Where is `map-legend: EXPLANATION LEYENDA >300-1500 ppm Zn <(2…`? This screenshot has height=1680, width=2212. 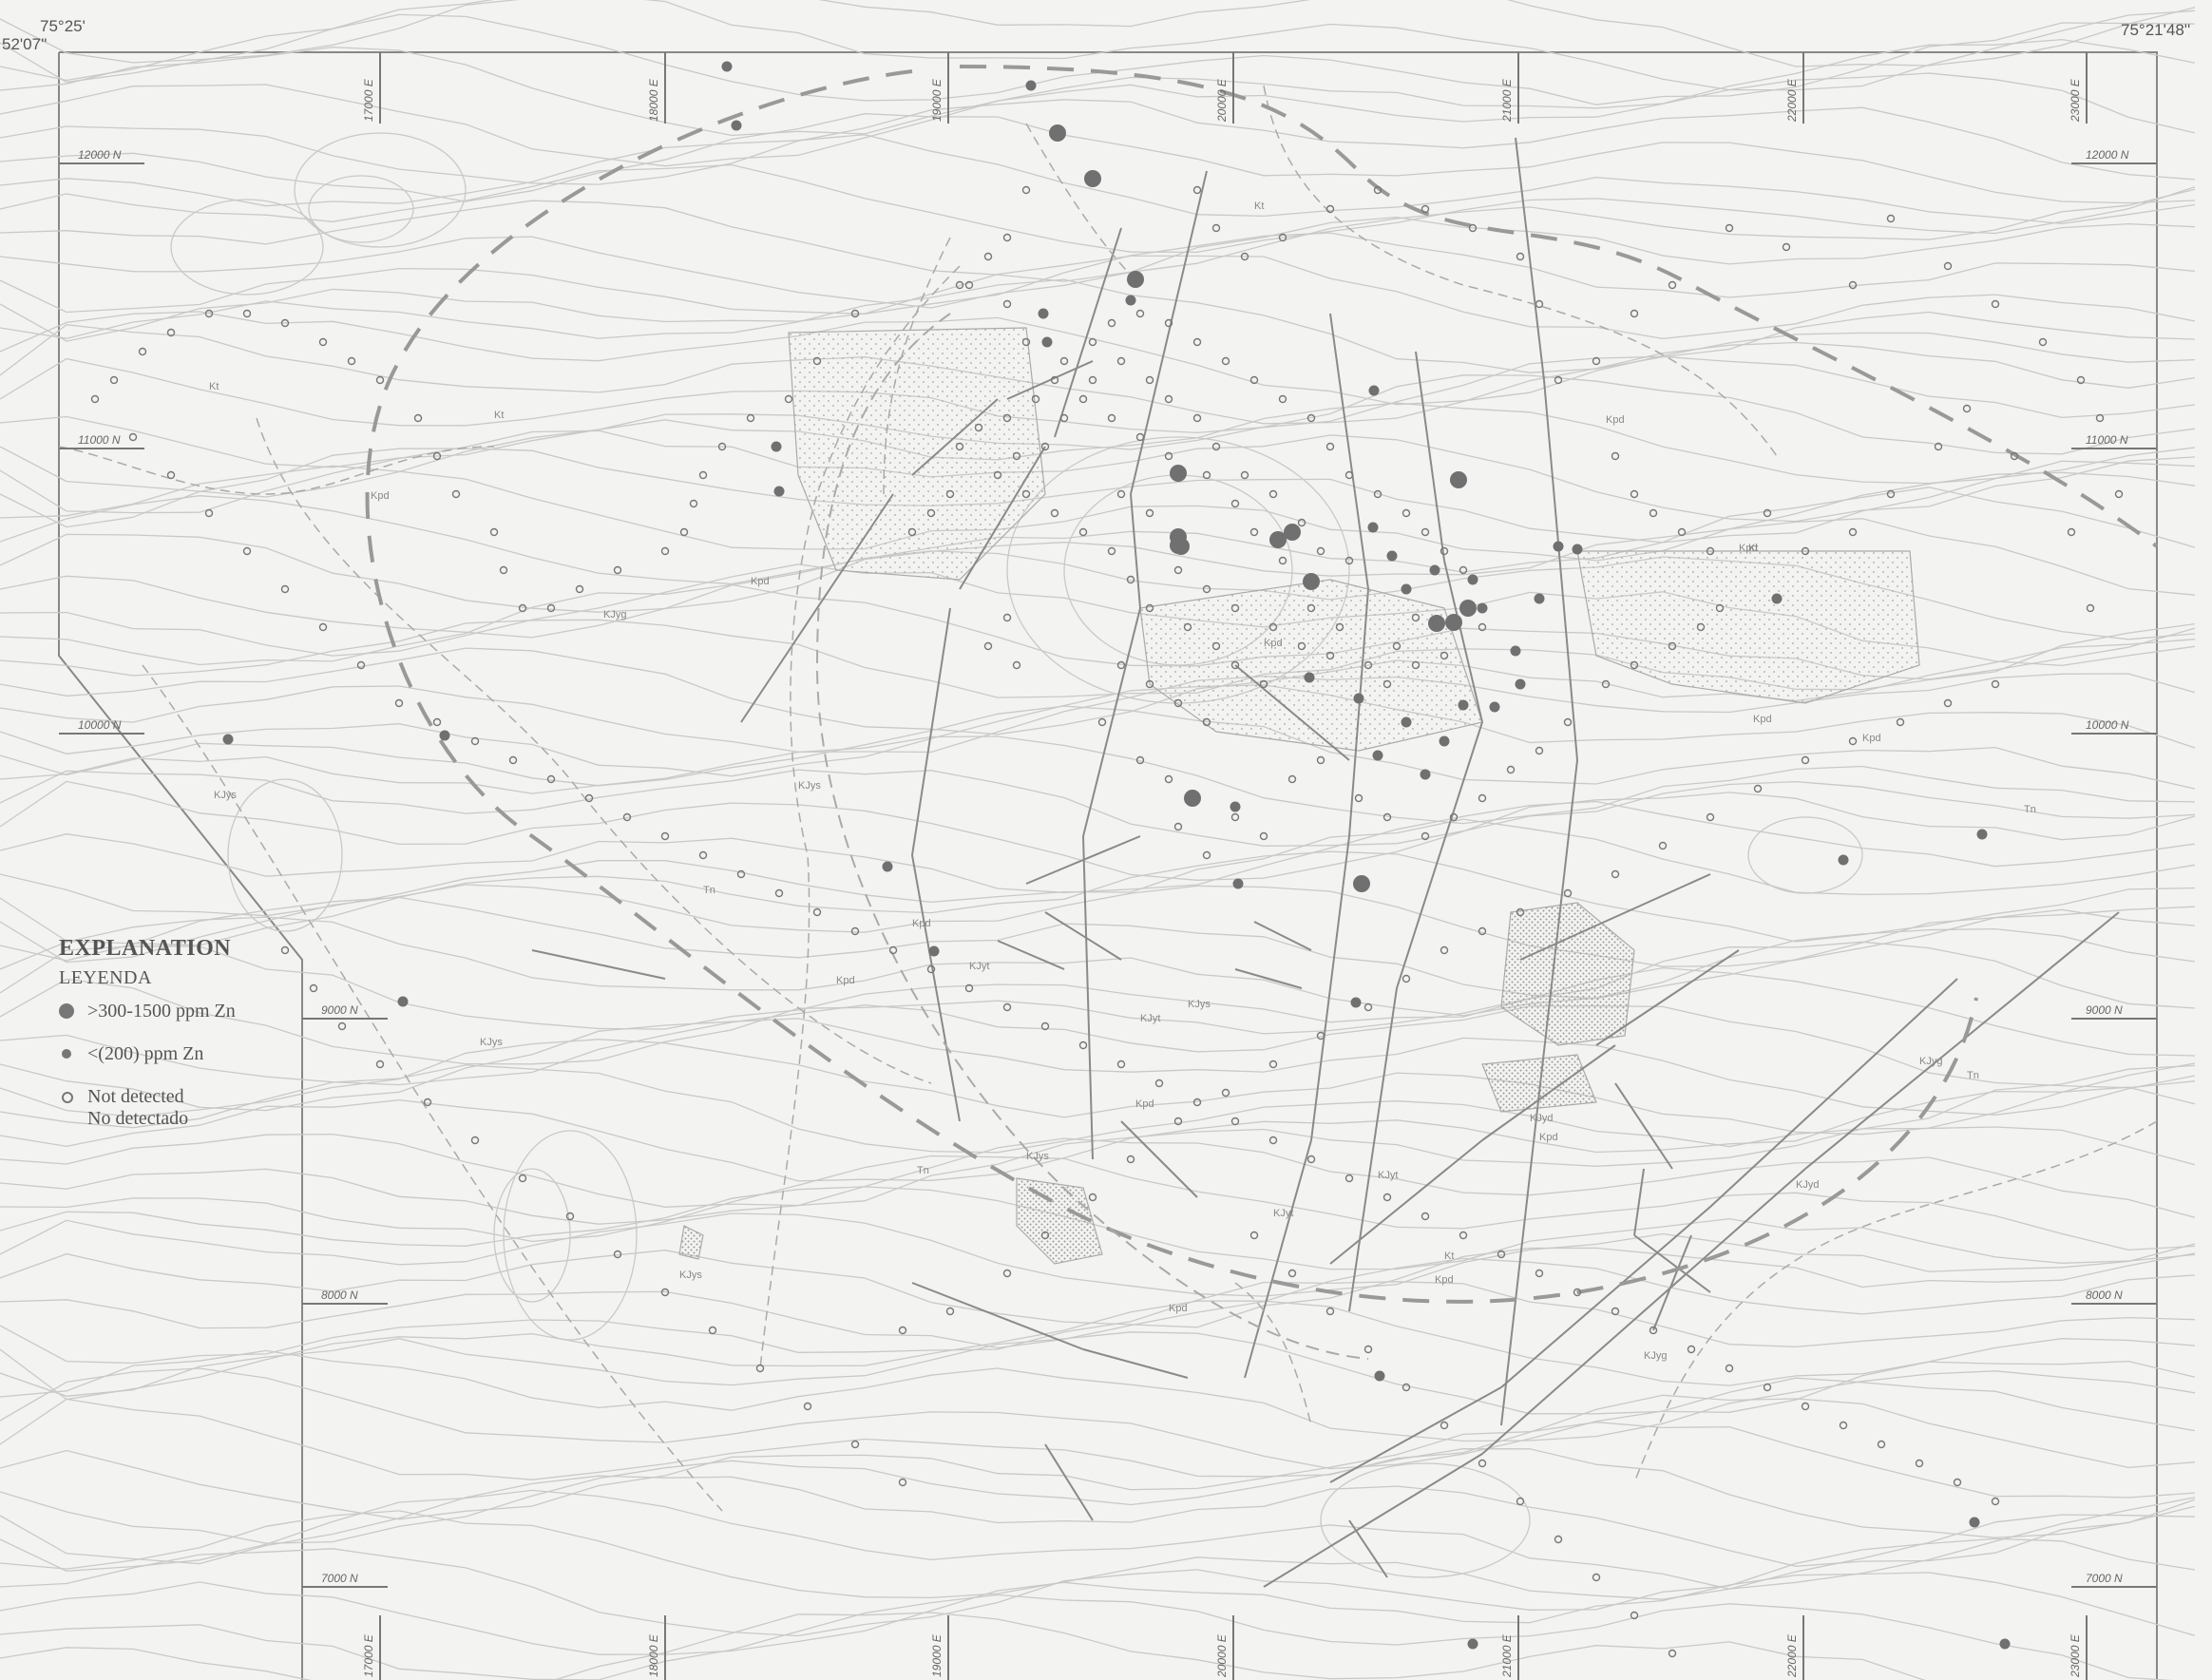 map-legend: EXPLANATION LEYENDA >300-1500 ppm Zn <(2… is located at coordinates (182, 1033).